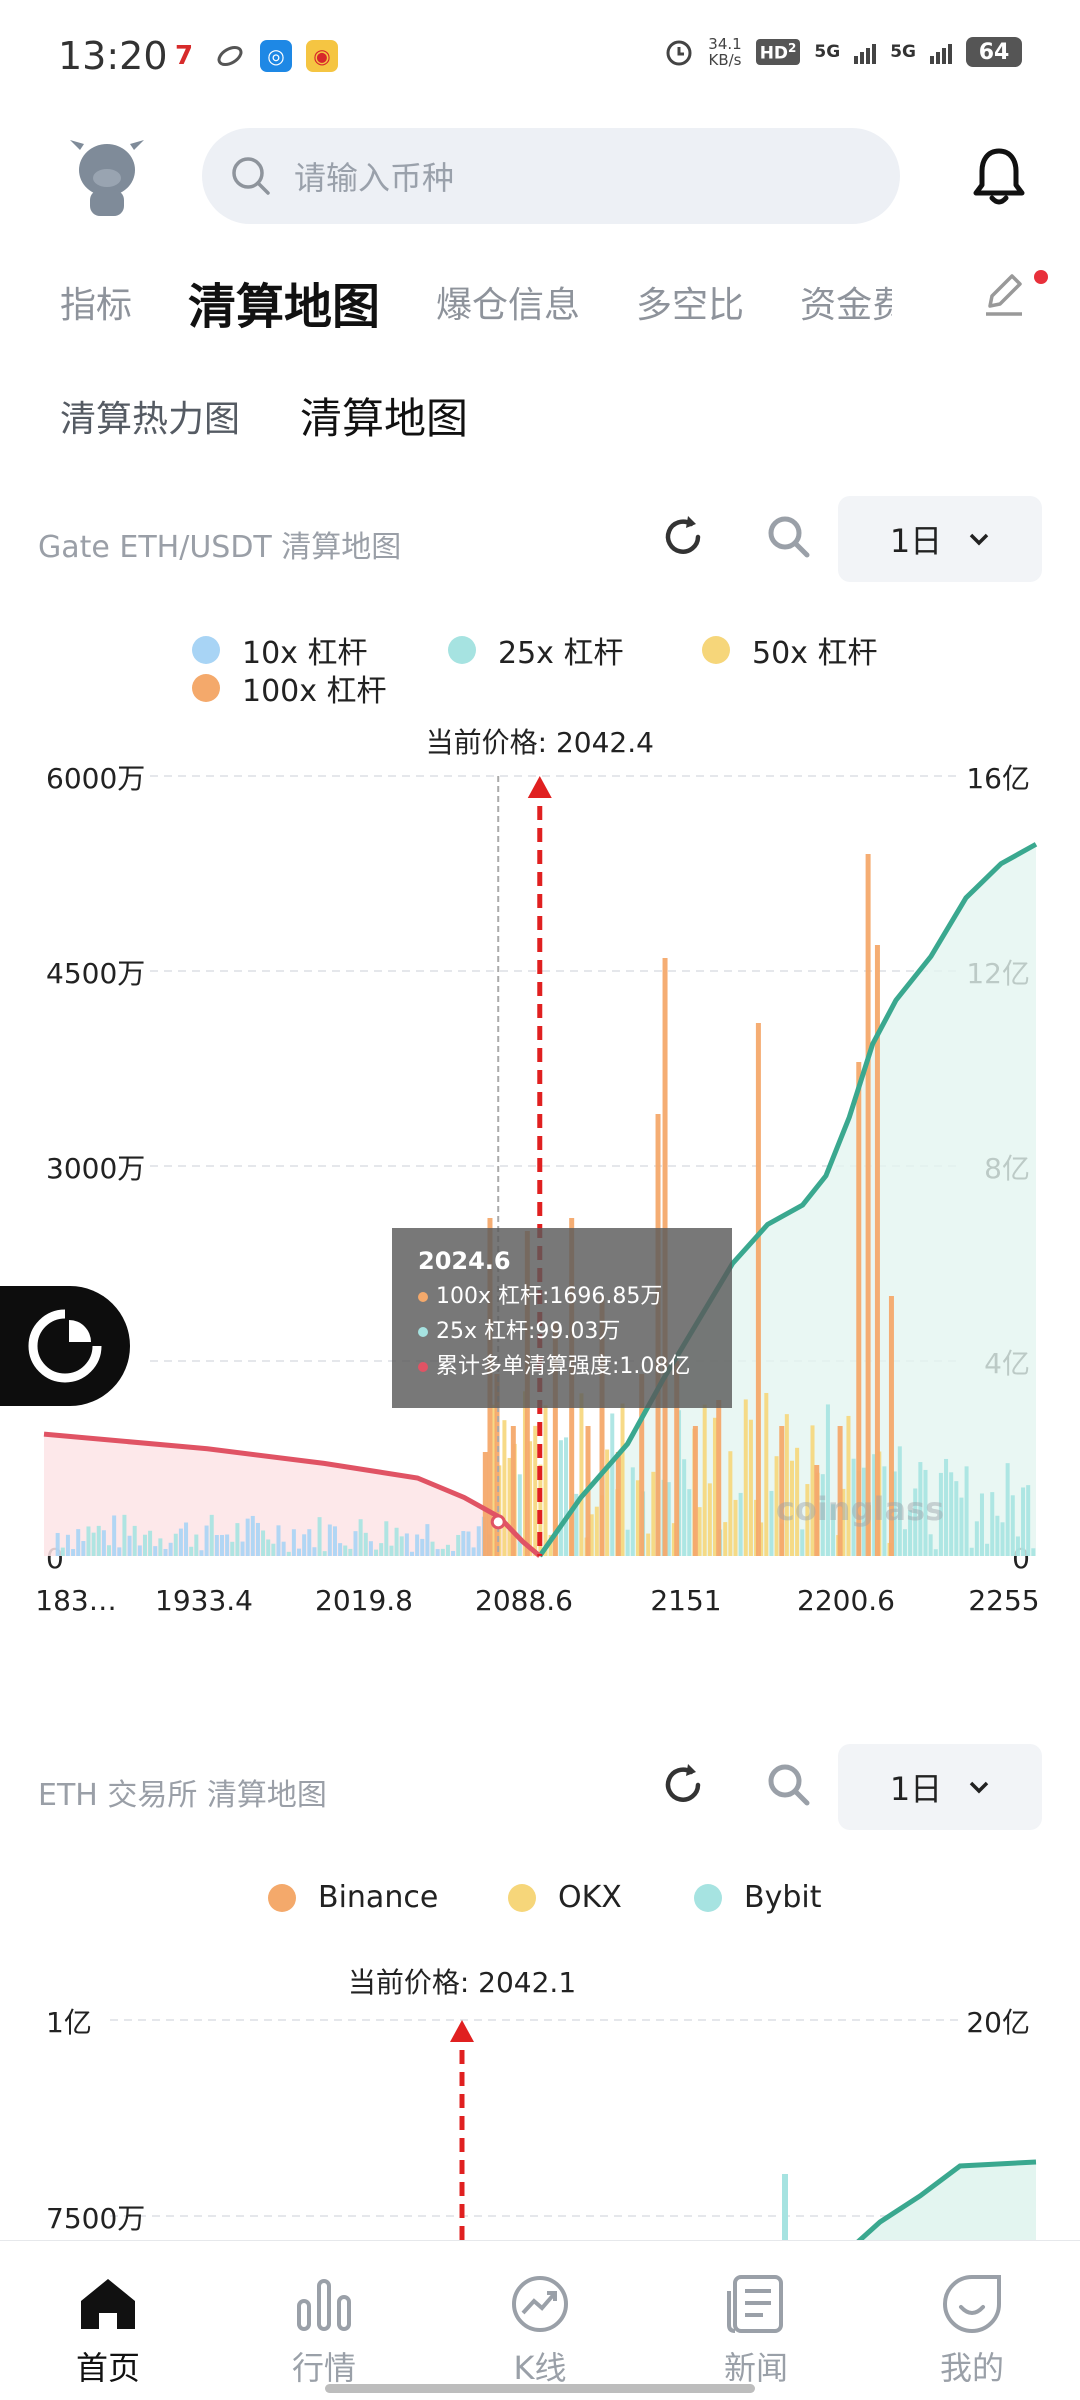  Describe the element at coordinates (941, 52) in the screenshot. I see `signal-icon` at that location.